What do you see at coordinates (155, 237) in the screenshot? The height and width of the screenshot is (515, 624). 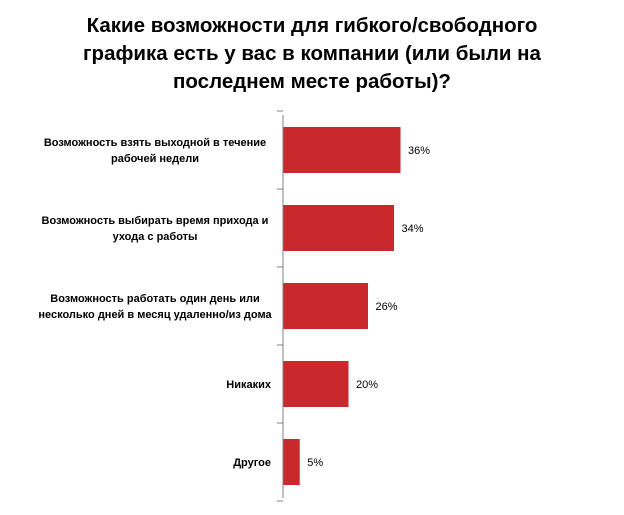 I see `category-label-line: ухода с работы` at bounding box center [155, 237].